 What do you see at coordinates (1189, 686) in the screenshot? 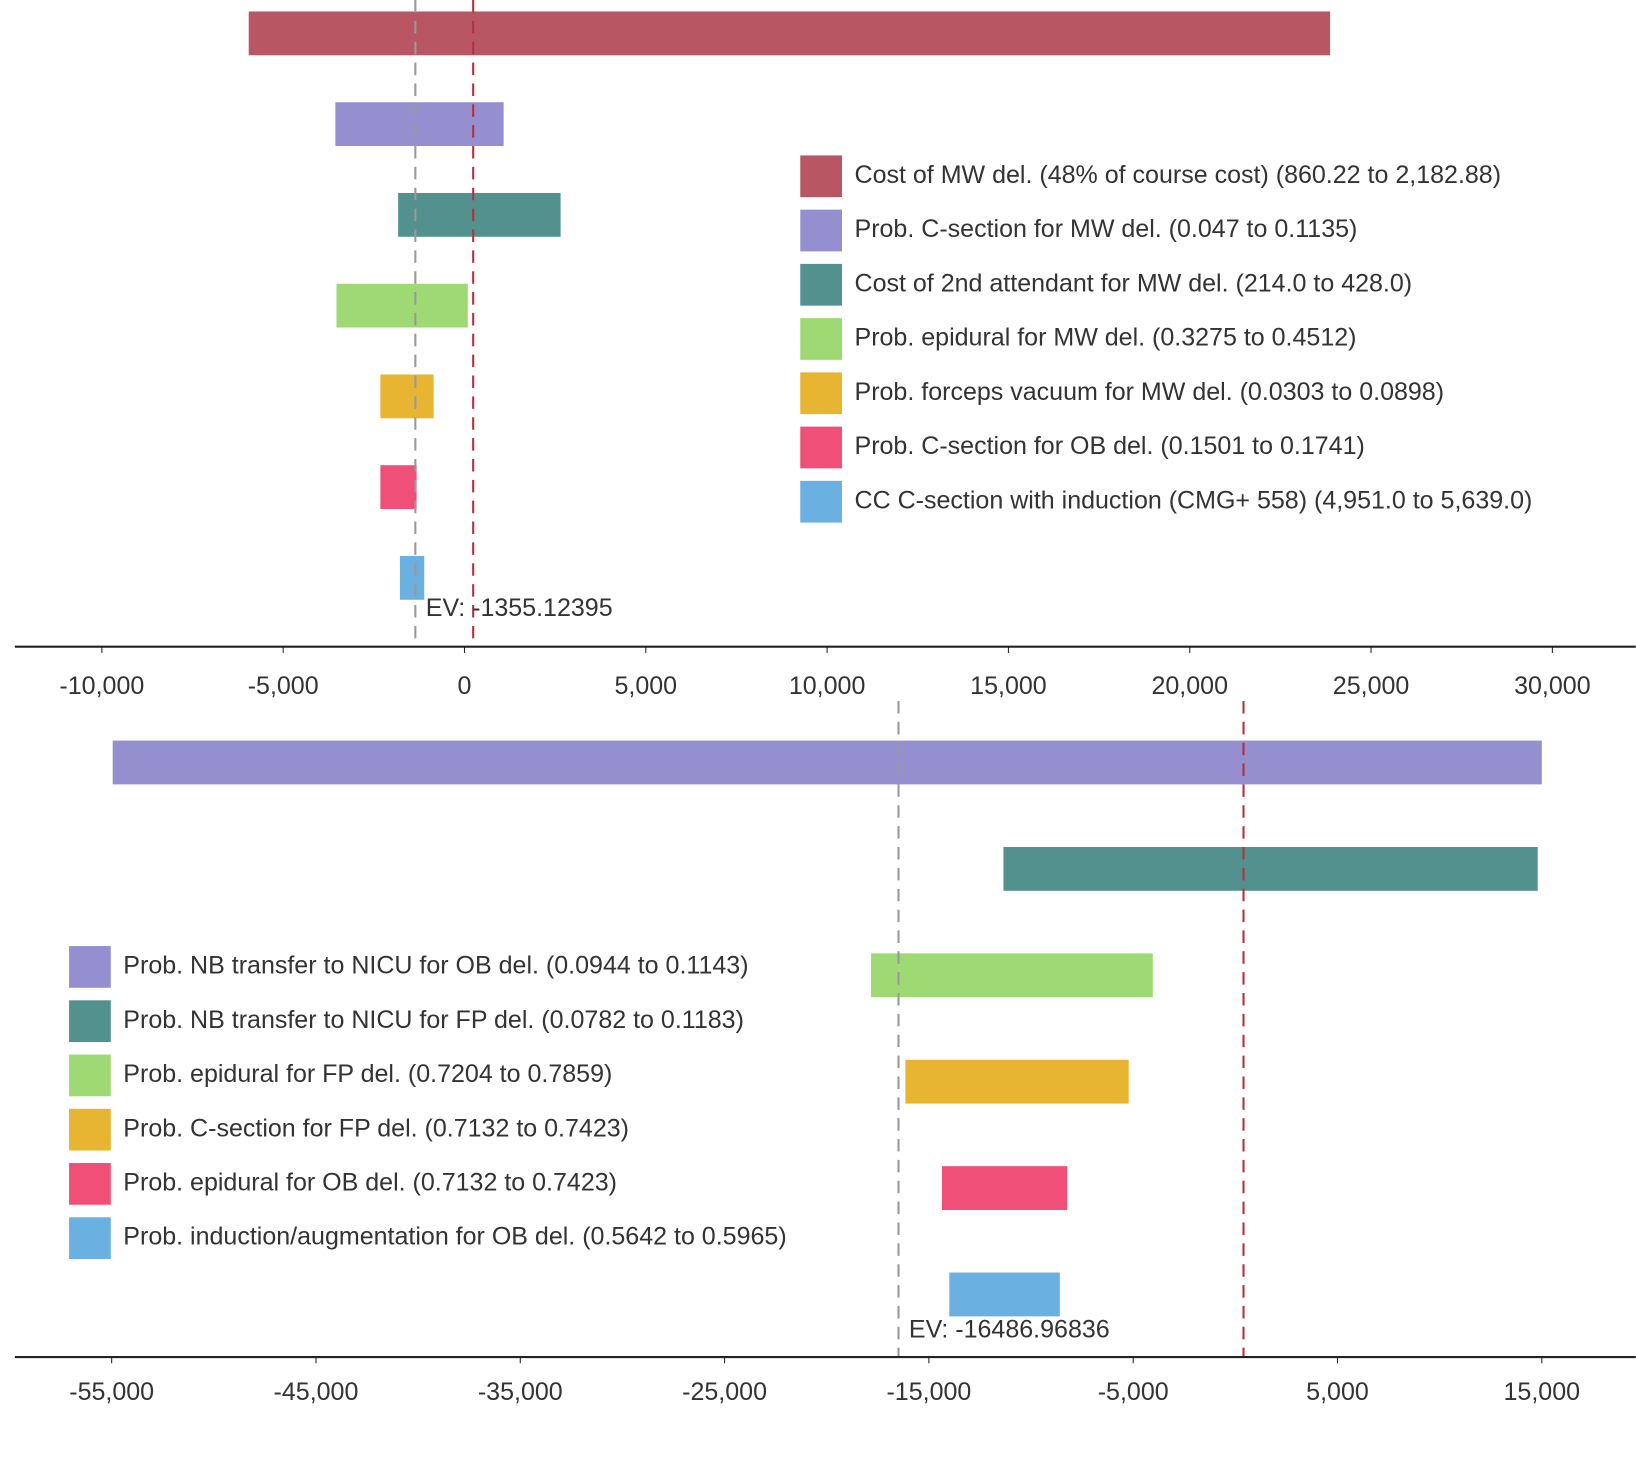
I see `x-tick-label: 20,000` at bounding box center [1189, 686].